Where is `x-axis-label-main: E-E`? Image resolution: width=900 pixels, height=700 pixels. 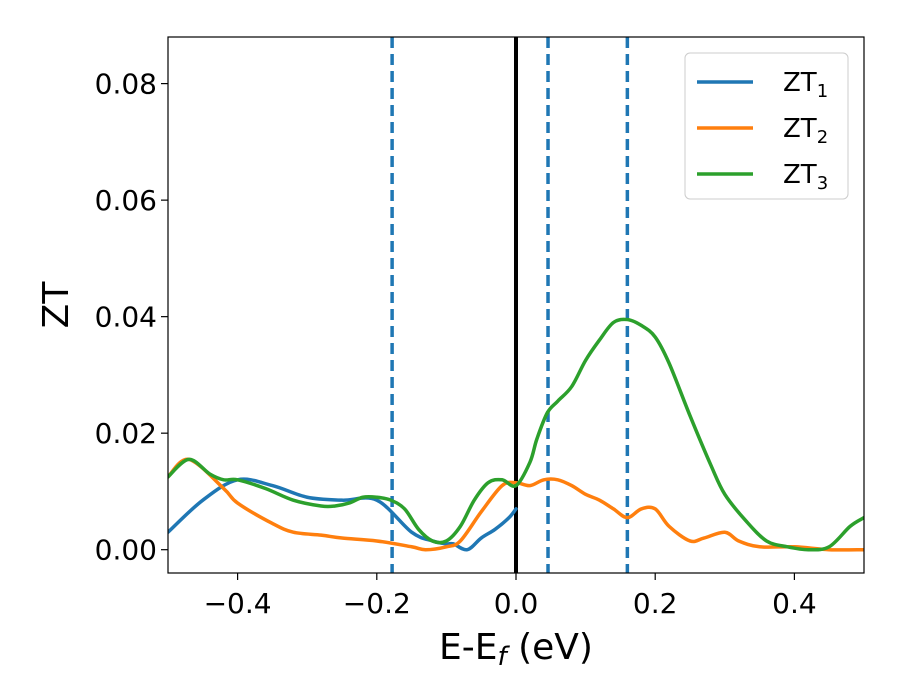
x-axis-label-main: E-E is located at coordinates (468, 647).